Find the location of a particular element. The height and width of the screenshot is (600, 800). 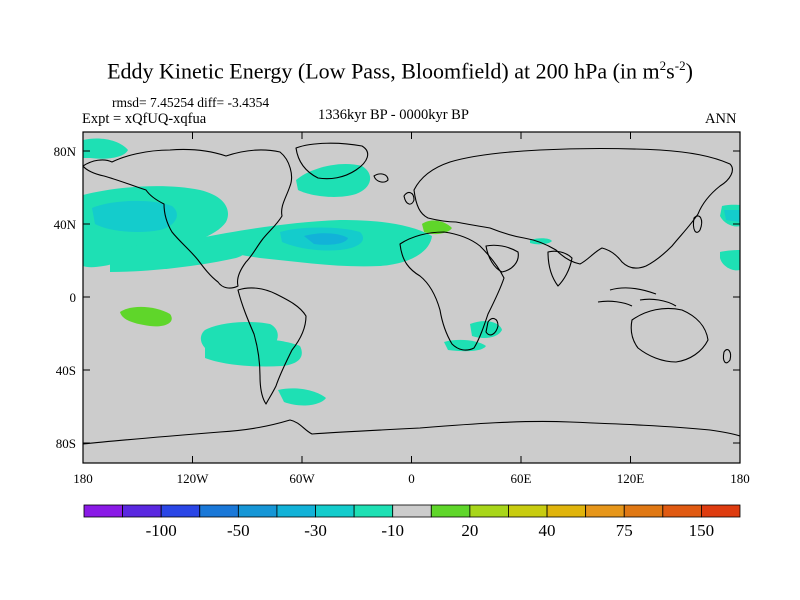

stats-text: rmsd= 7.45254 diff= -3.4354 is located at coordinates (191, 102).